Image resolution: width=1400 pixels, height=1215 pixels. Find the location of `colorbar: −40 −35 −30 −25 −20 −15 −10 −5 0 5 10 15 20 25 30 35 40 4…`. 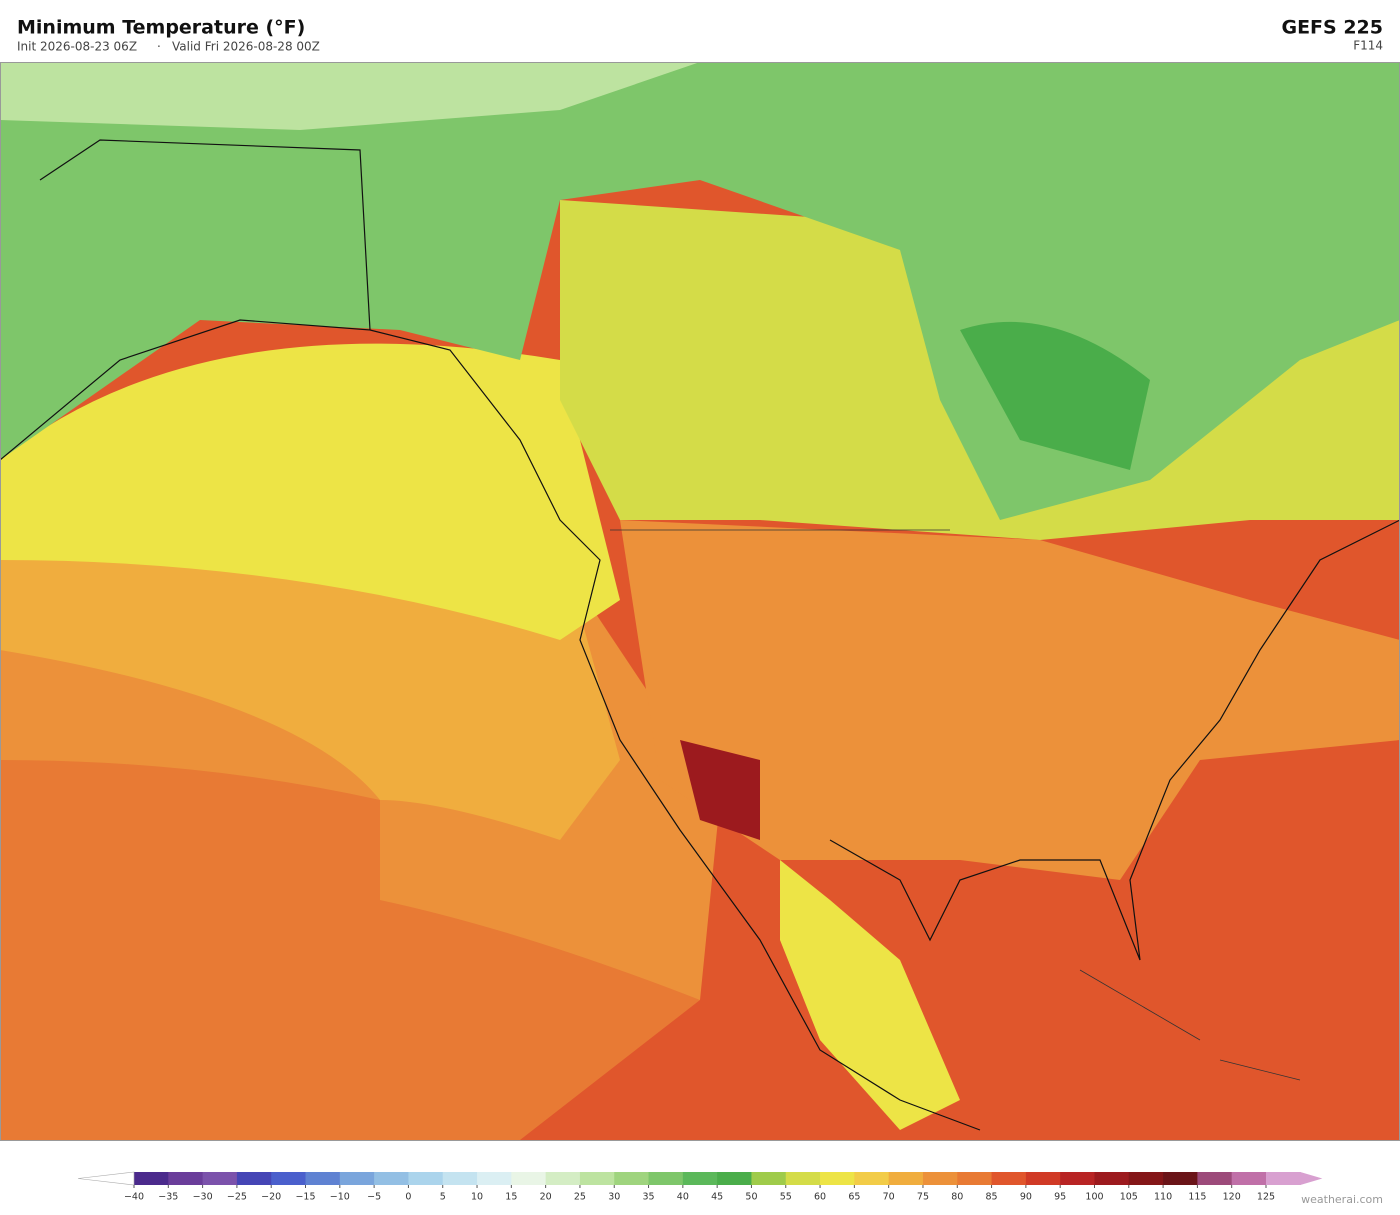

colorbar: −40 −35 −30 −25 −20 −15 −10 −5 0 5 10 15 20 25 30 35 40 4… is located at coordinates (700, 1187).